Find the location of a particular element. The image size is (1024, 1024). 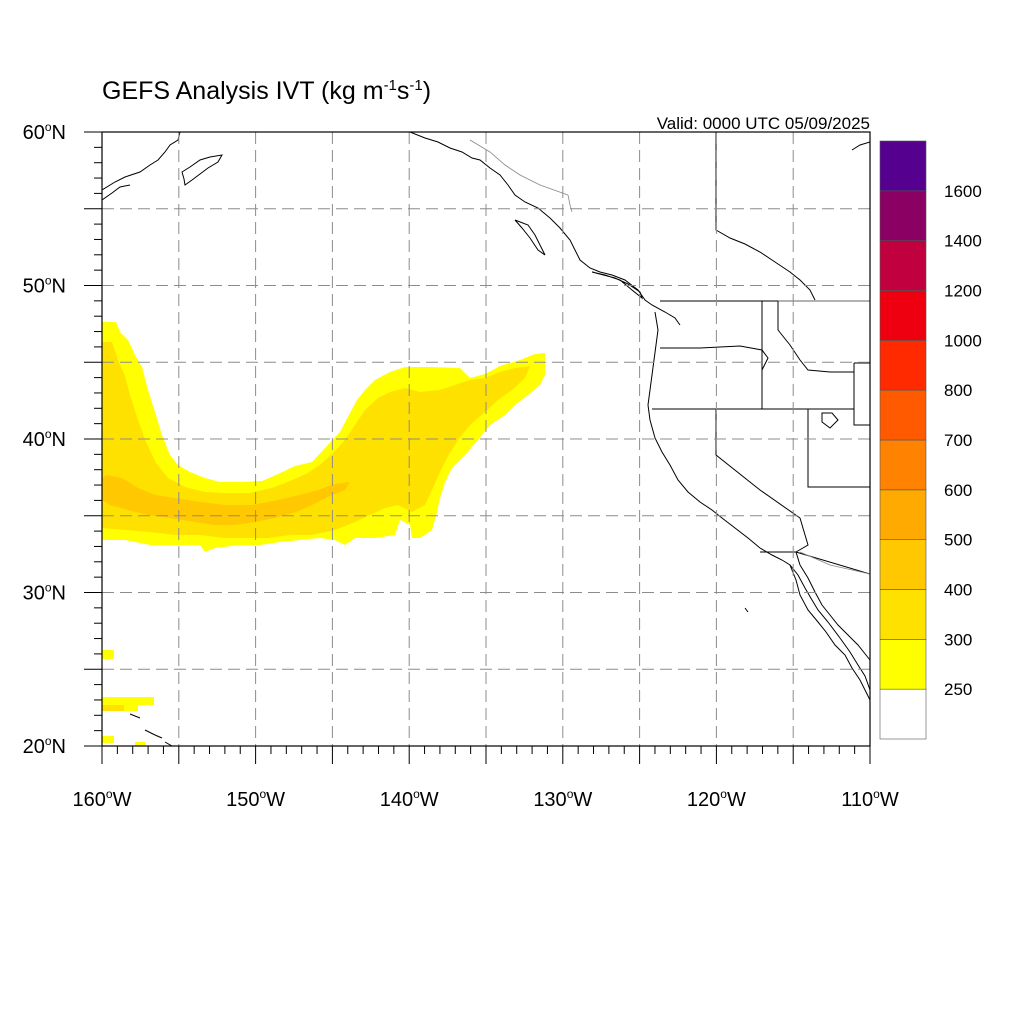

colorbar-label: 1400 is located at coordinates (963, 241).